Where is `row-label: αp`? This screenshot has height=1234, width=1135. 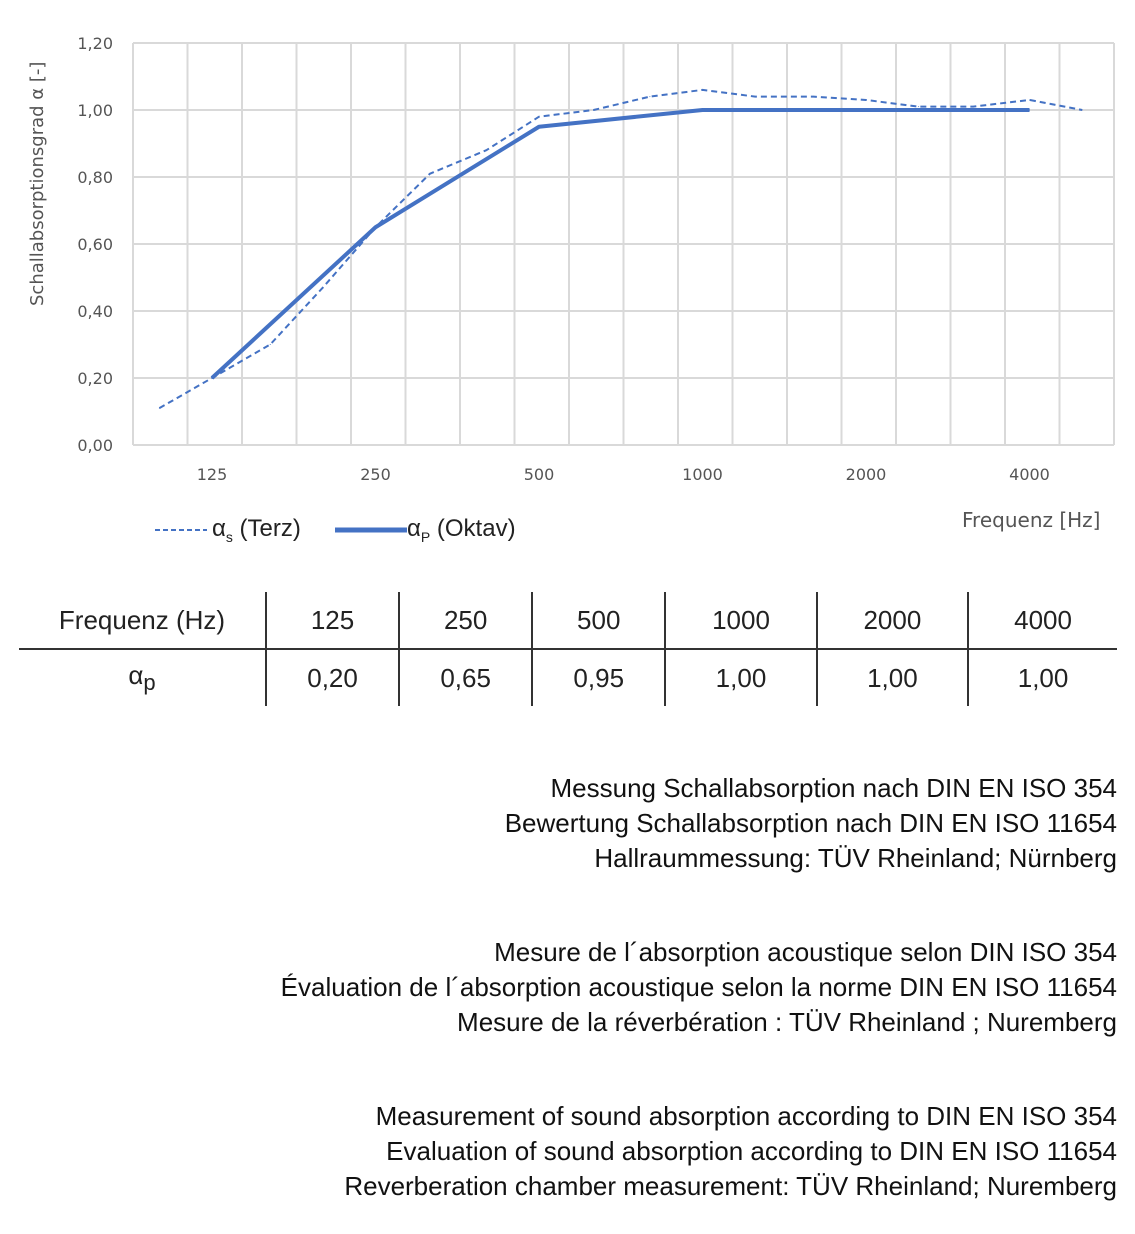 row-label: αp is located at coordinates (142, 677).